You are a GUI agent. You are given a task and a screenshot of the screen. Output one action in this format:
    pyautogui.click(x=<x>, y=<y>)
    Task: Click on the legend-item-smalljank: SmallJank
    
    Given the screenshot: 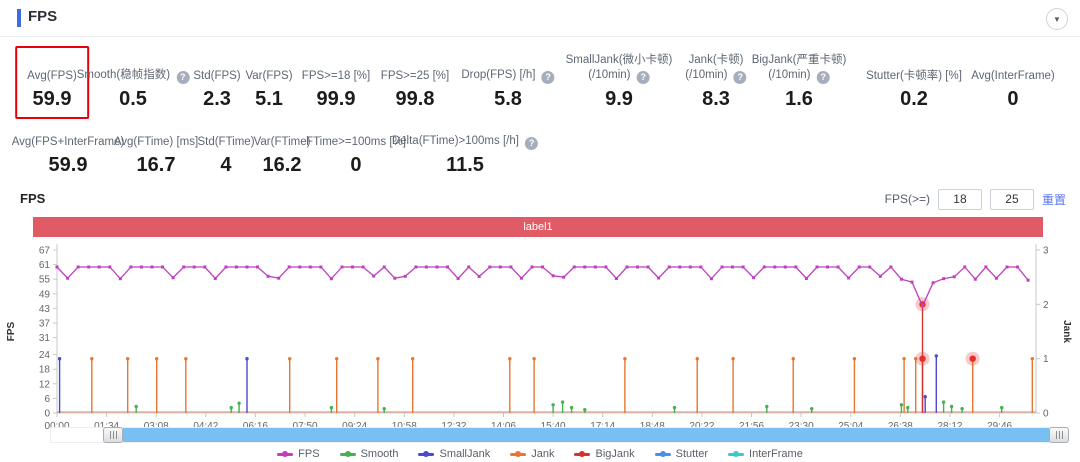 What is the action you would take?
    pyautogui.click(x=454, y=454)
    